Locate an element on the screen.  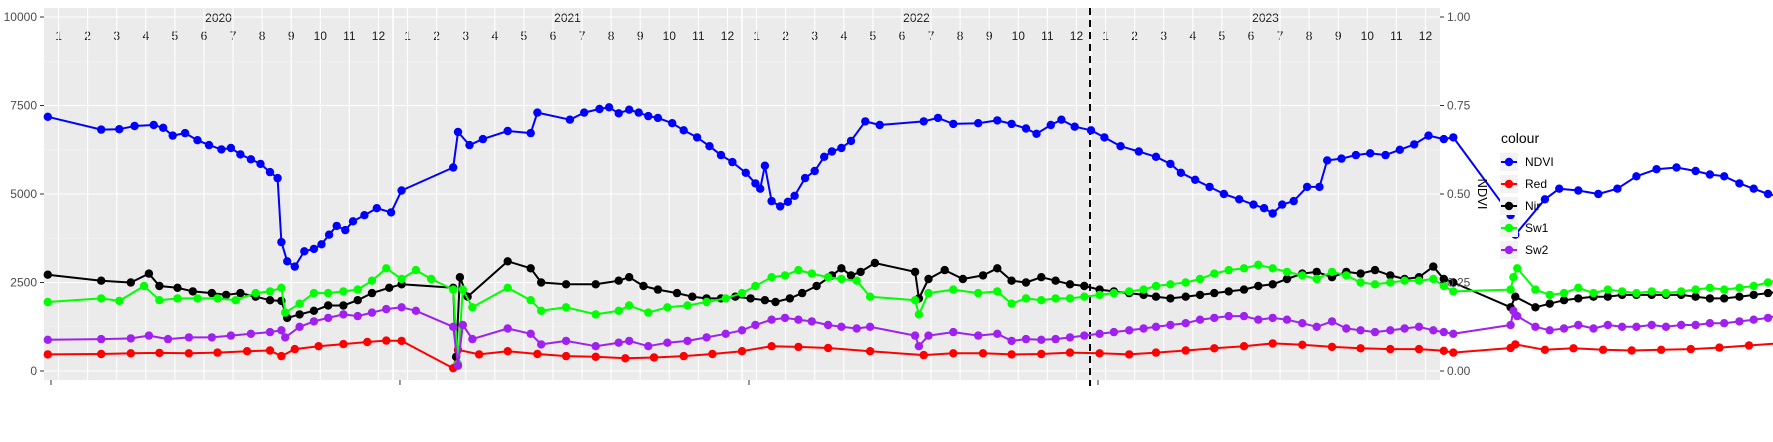
series-red is located at coordinates (908, 354).